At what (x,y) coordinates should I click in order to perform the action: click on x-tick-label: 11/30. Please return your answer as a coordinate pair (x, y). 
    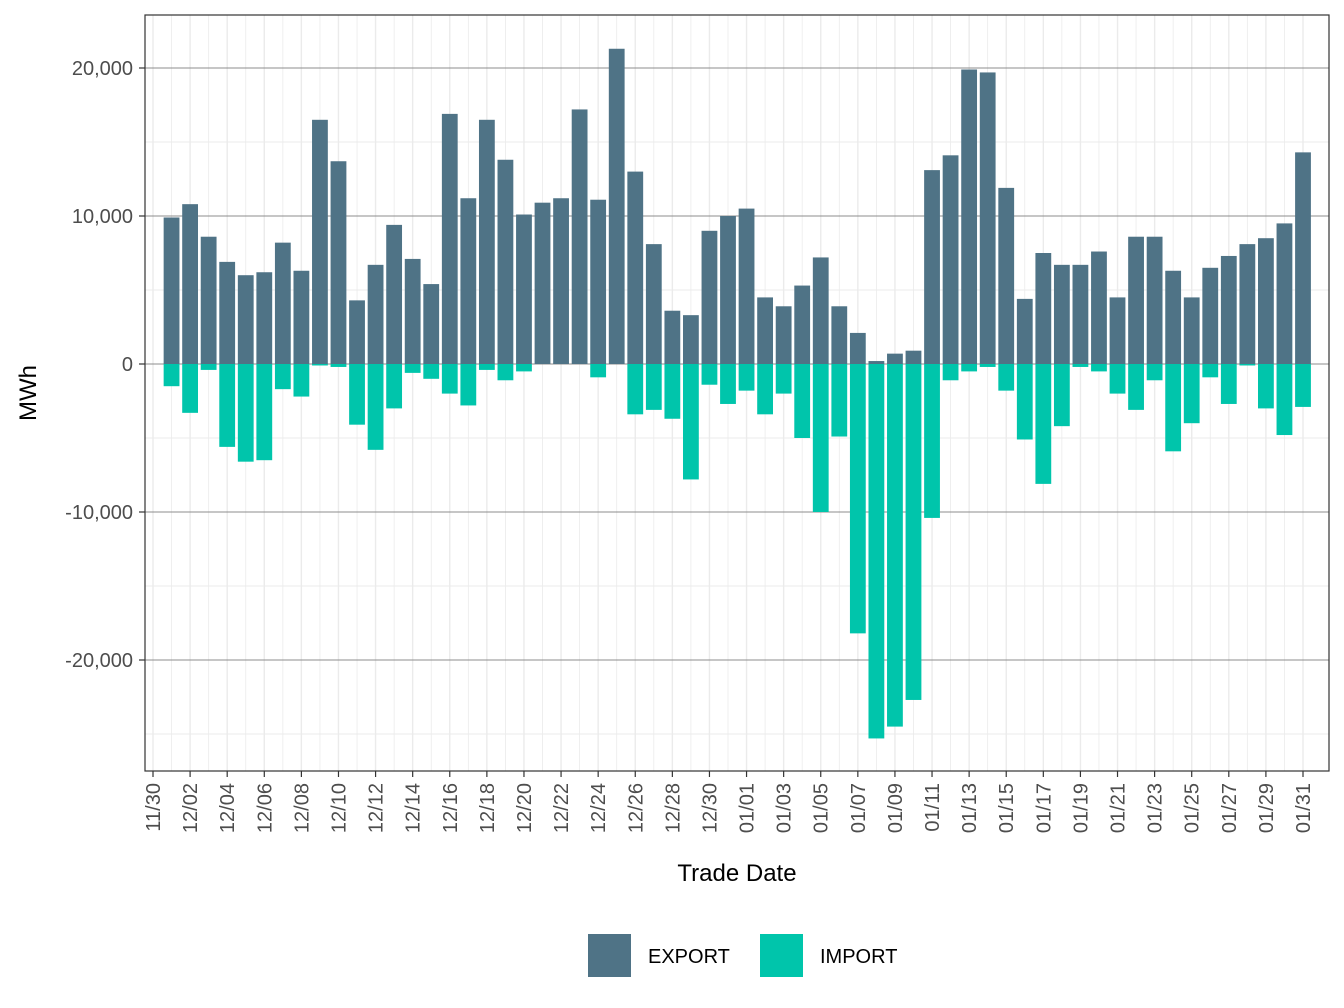
    Looking at the image, I should click on (154, 807).